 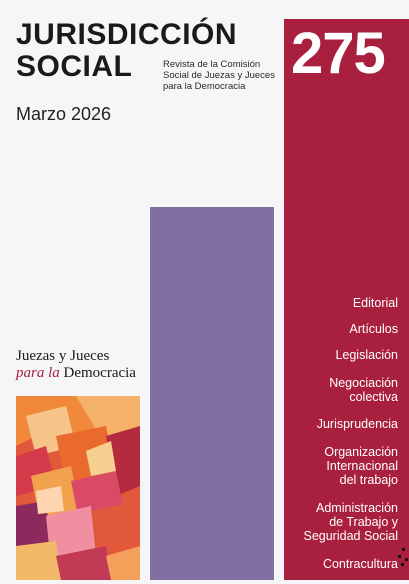 What do you see at coordinates (357, 424) in the screenshot?
I see `toc-item-jurisprudencia: Jurisprudencia` at bounding box center [357, 424].